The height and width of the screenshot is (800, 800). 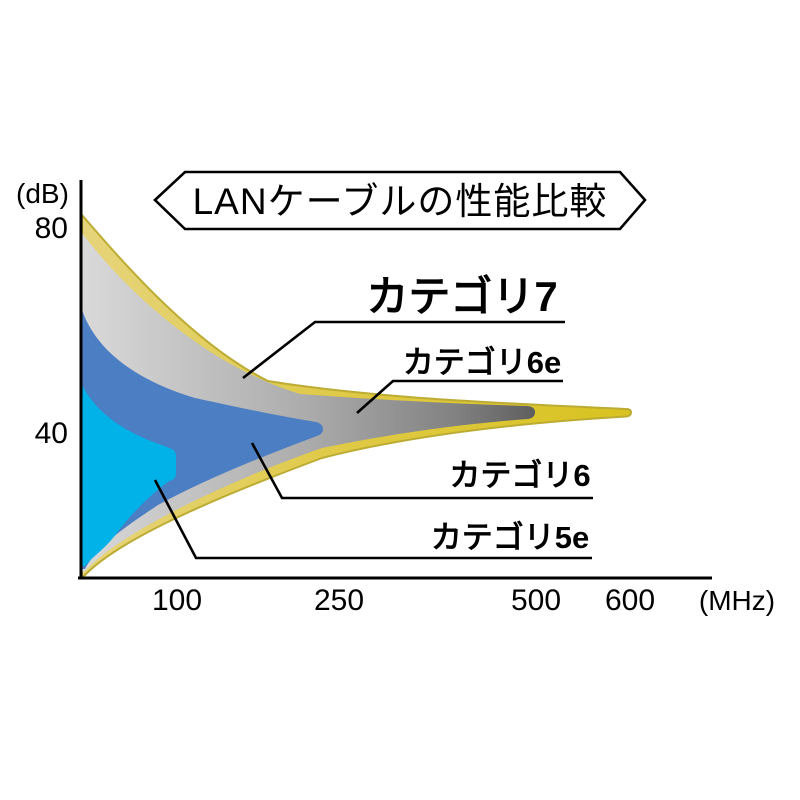 I want to click on cat5e-label: カテゴリ5e, so click(x=510, y=537).